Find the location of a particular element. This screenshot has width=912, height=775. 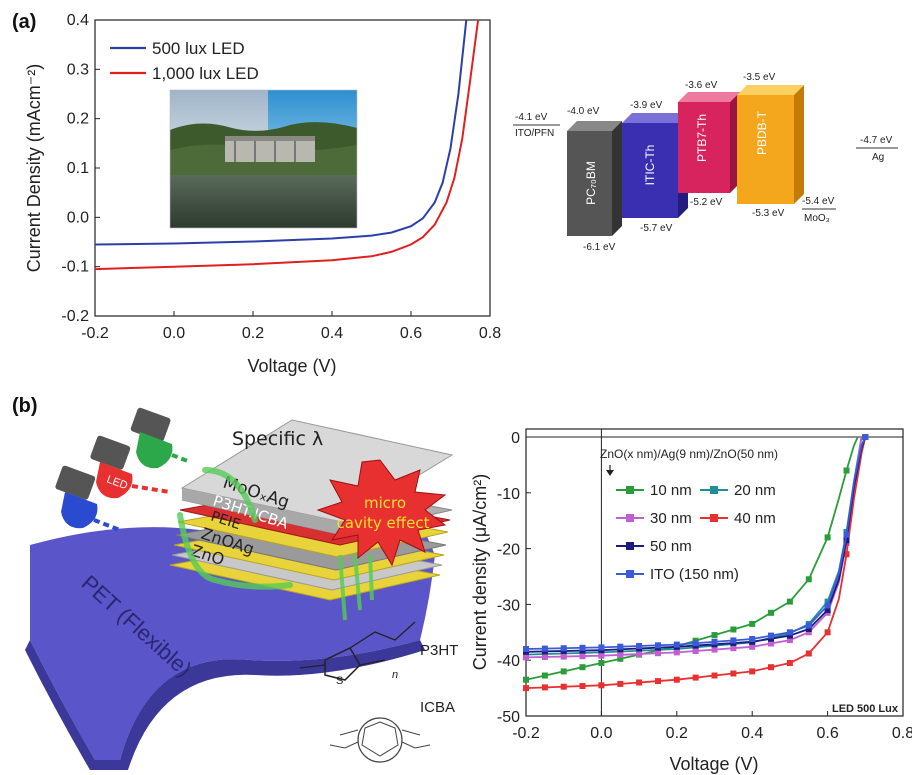

chart-b-xtick-label: 0.4 is located at coordinates (752, 733).